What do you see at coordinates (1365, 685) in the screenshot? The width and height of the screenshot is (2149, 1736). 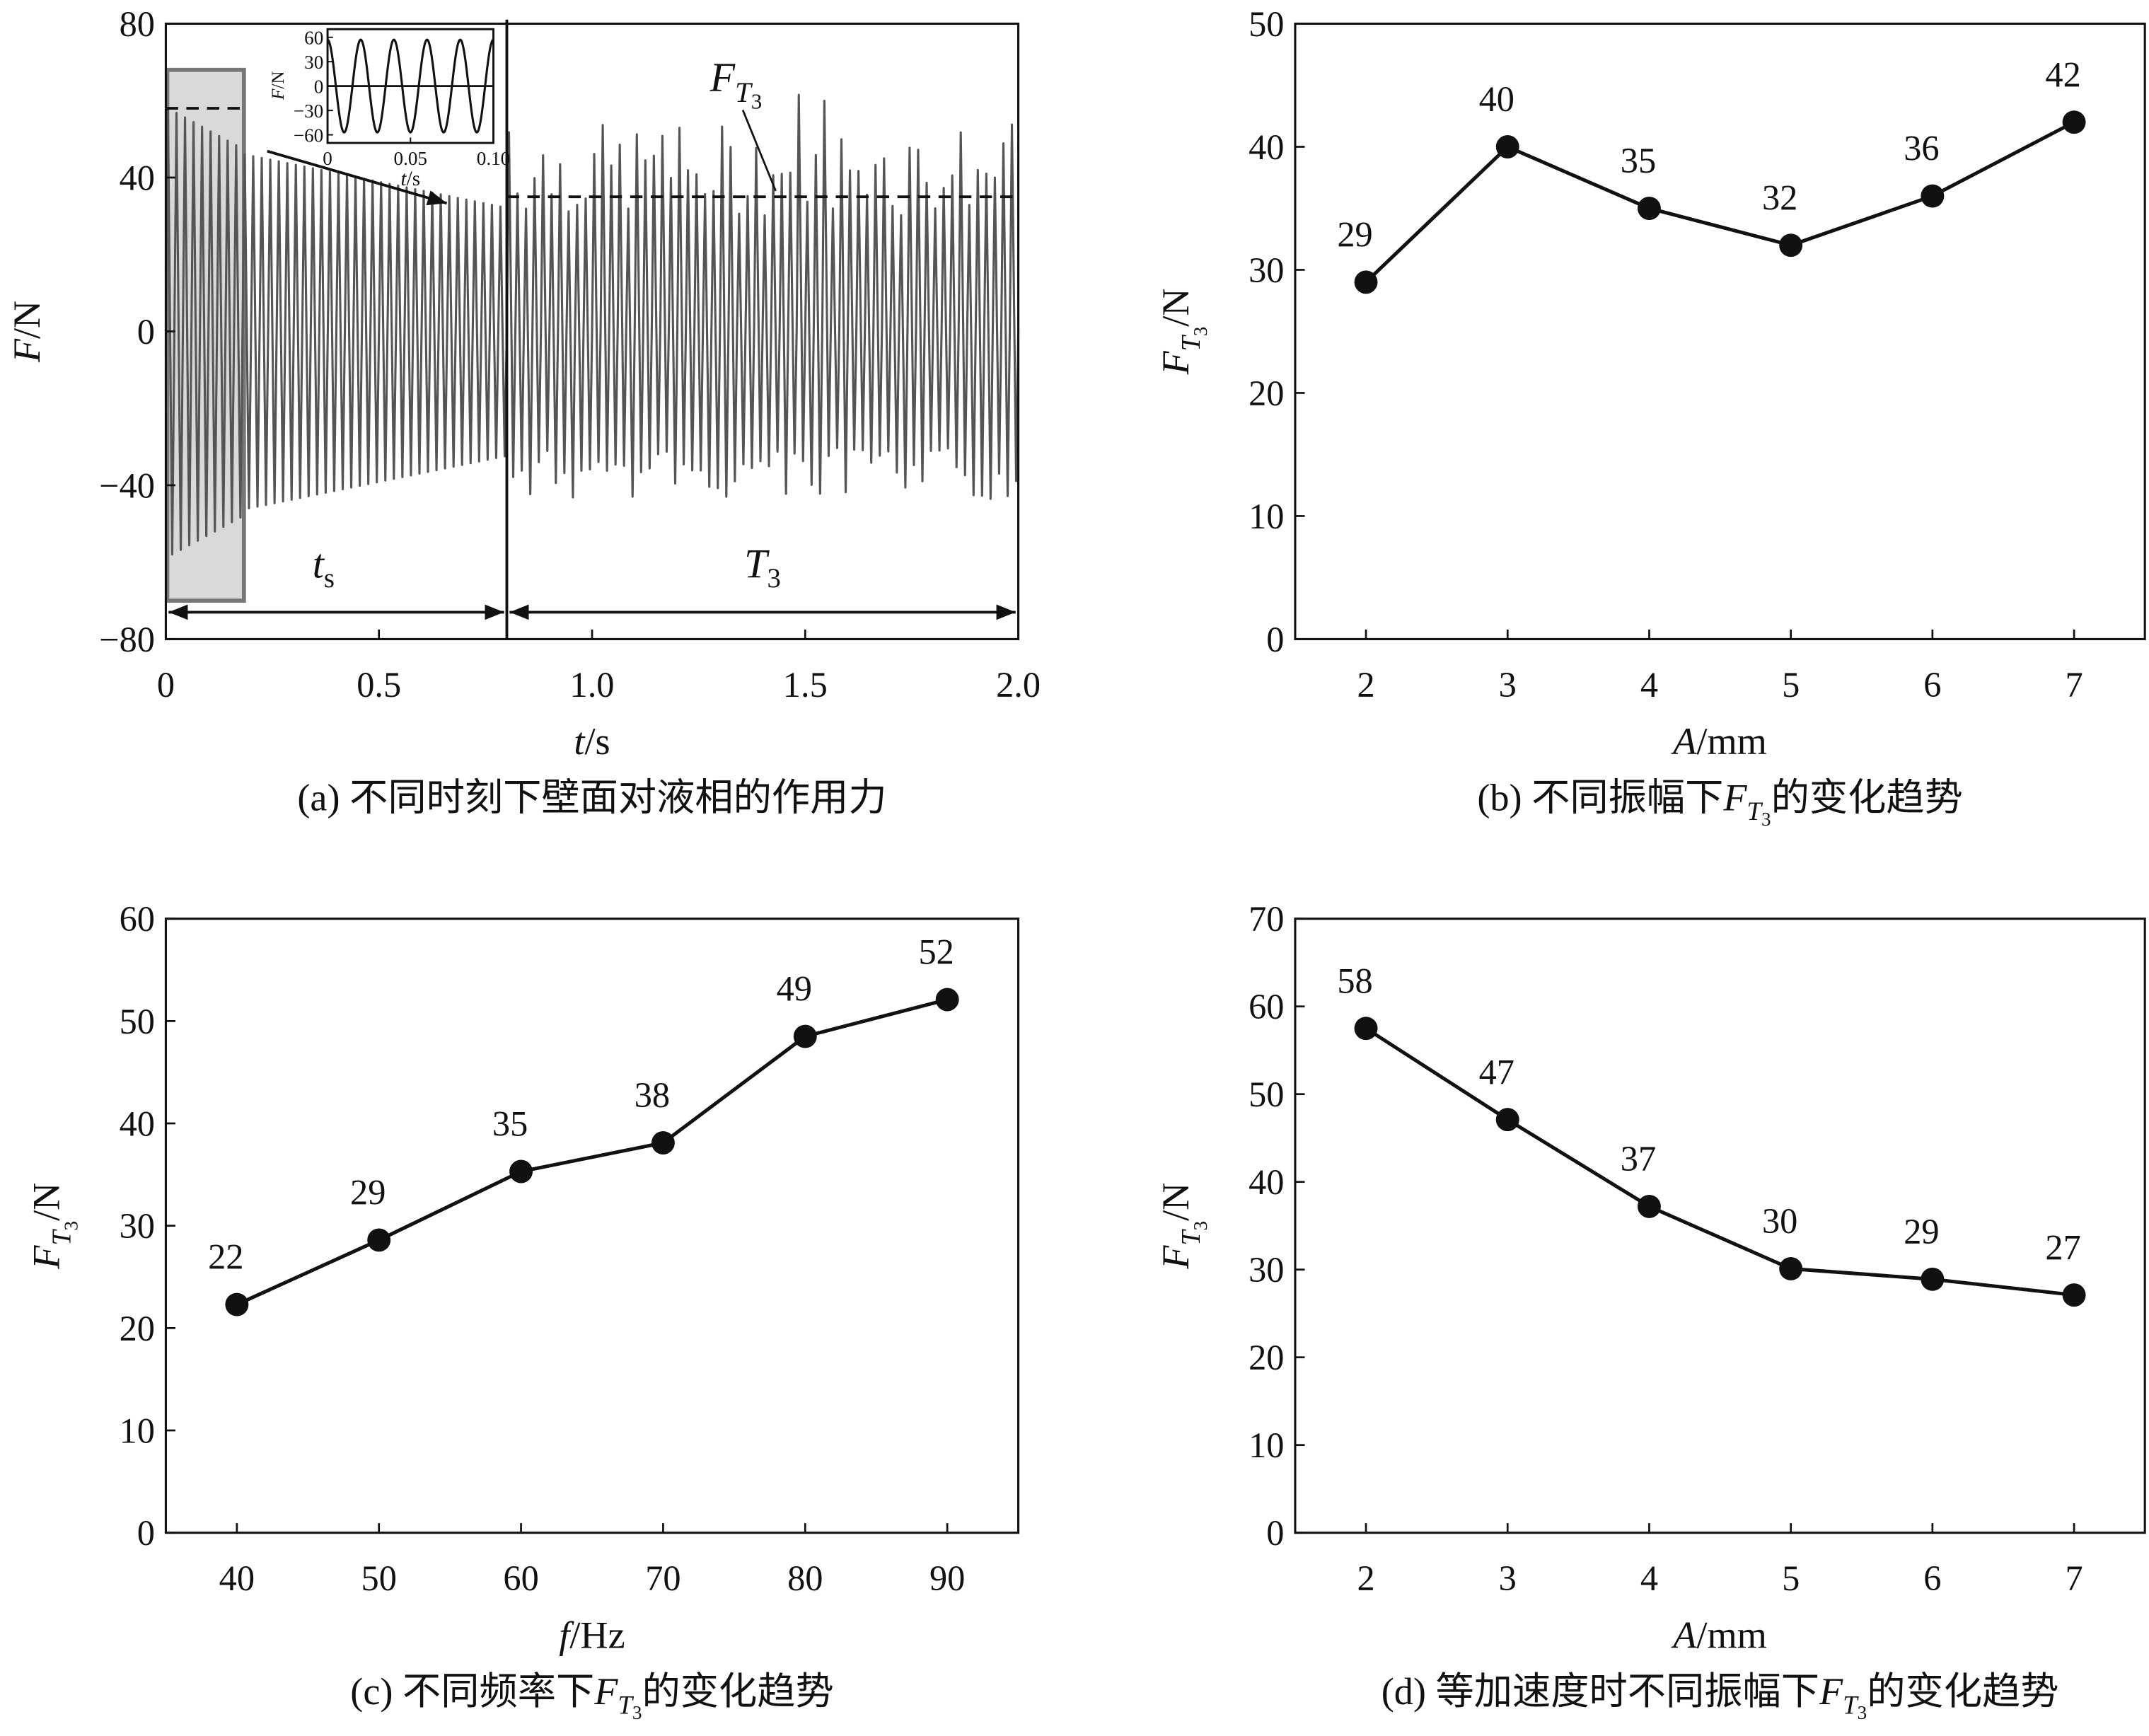 I see `x-tick-label: 2` at bounding box center [1365, 685].